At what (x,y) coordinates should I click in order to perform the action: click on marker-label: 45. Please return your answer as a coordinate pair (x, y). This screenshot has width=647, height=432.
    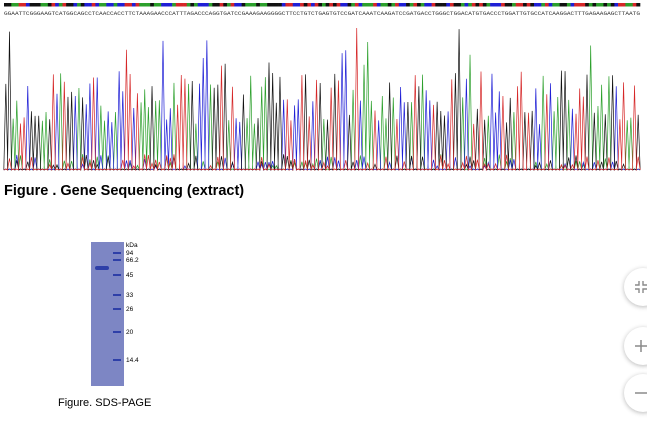
    Looking at the image, I should click on (130, 275).